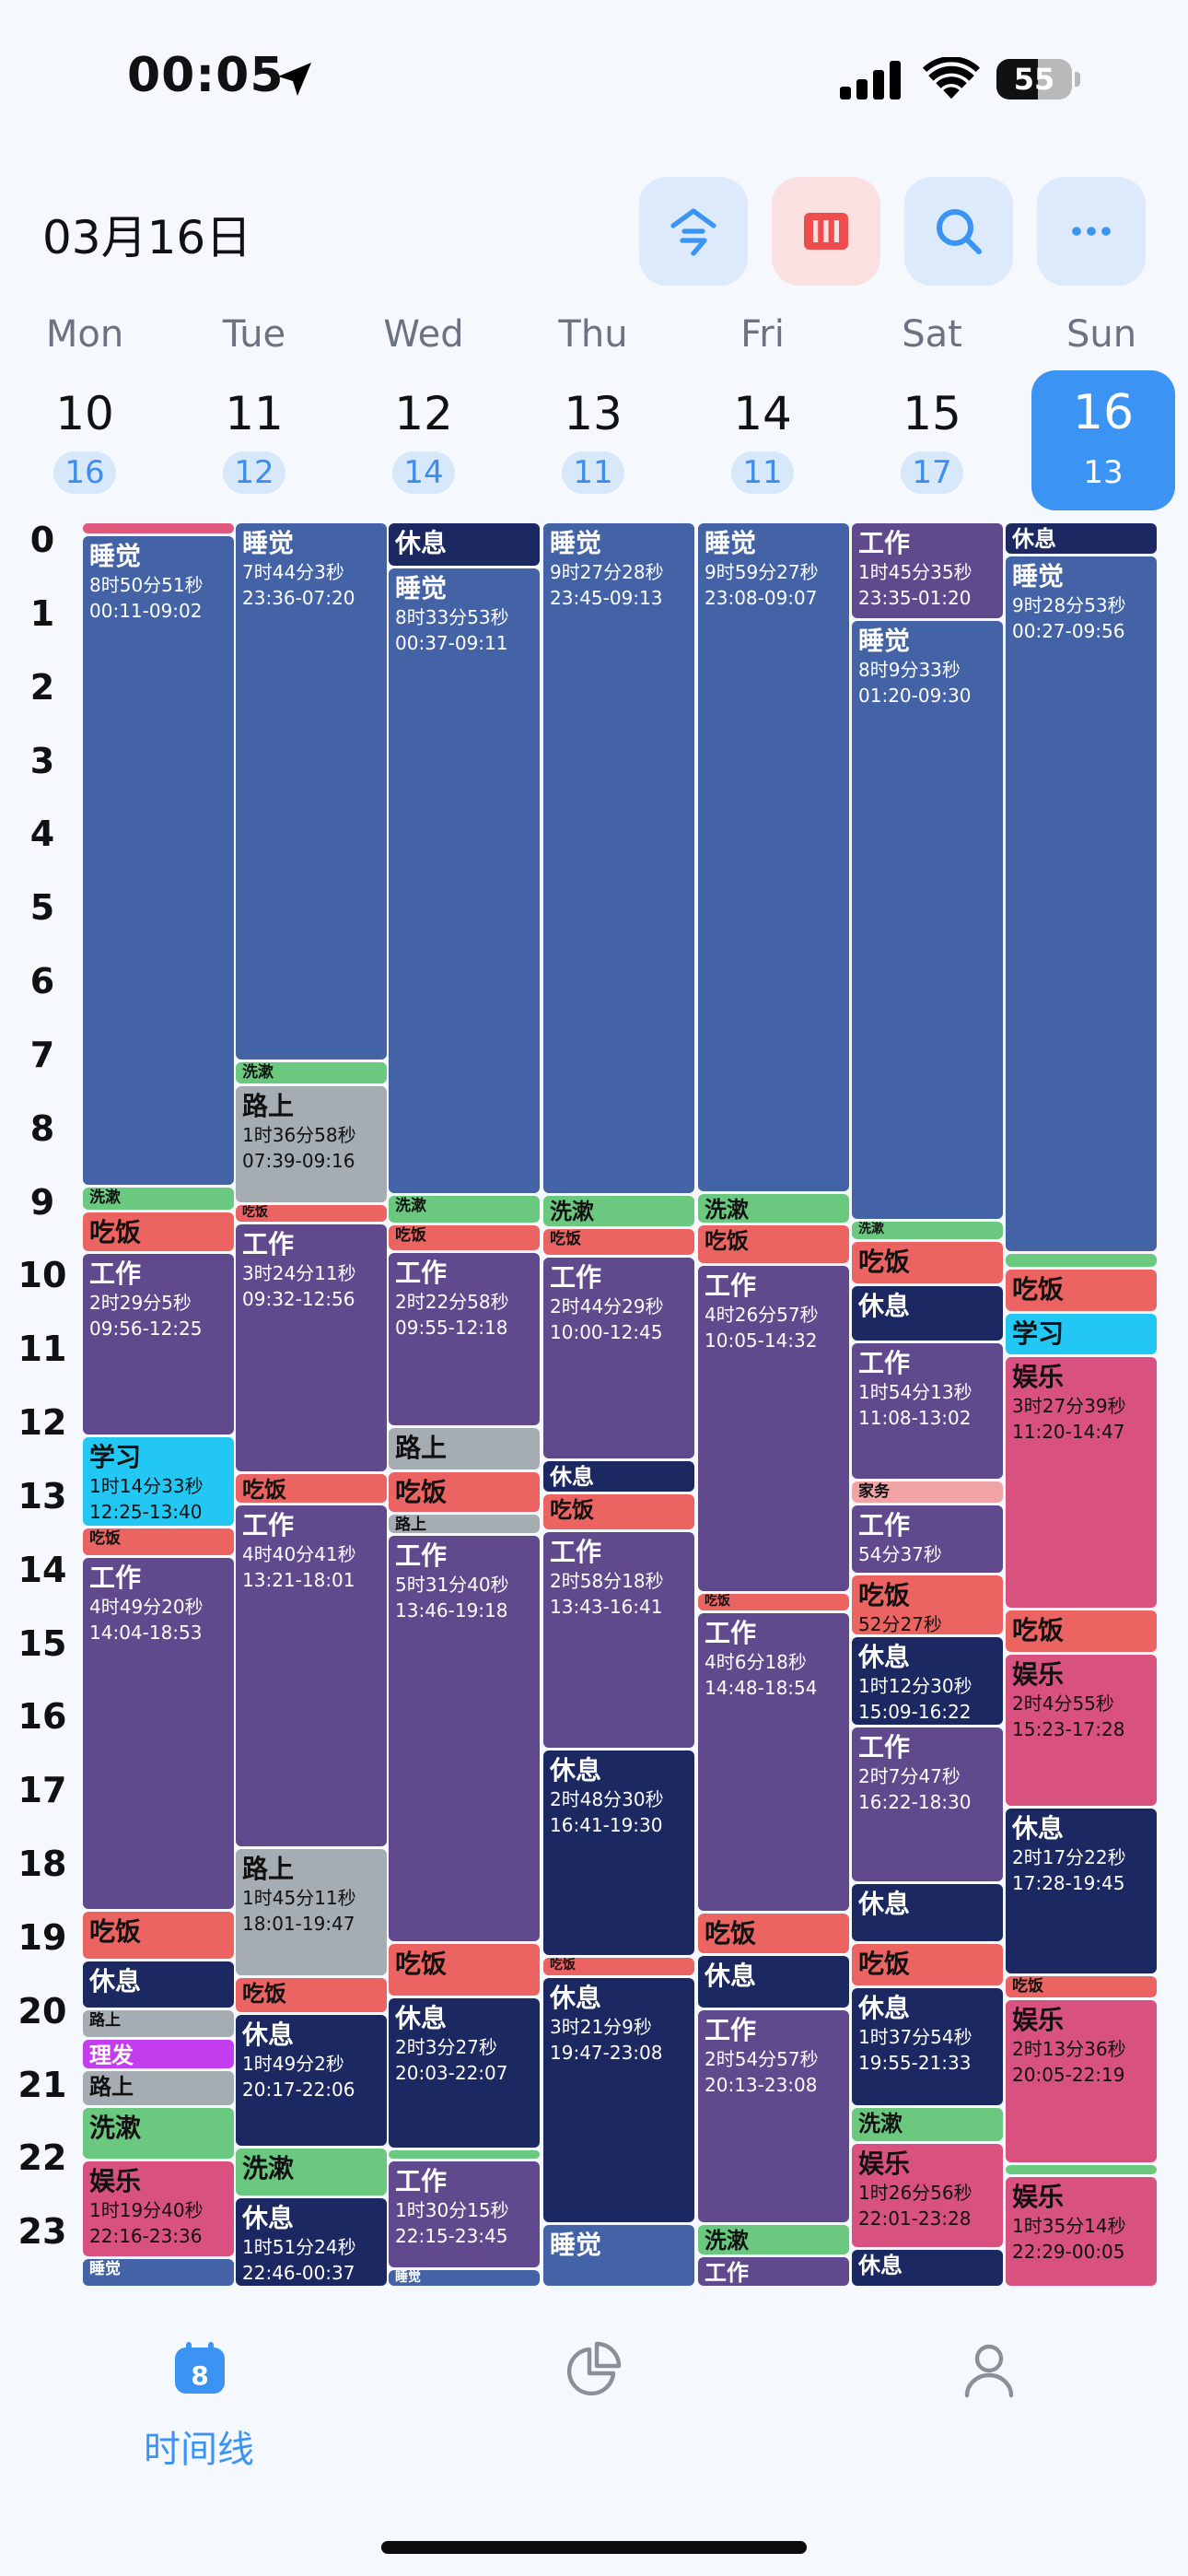 The image size is (1188, 2576). What do you see at coordinates (311, 1675) in the screenshot?
I see `event-block: 工作 4时40分41秒 13:21-18:01` at bounding box center [311, 1675].